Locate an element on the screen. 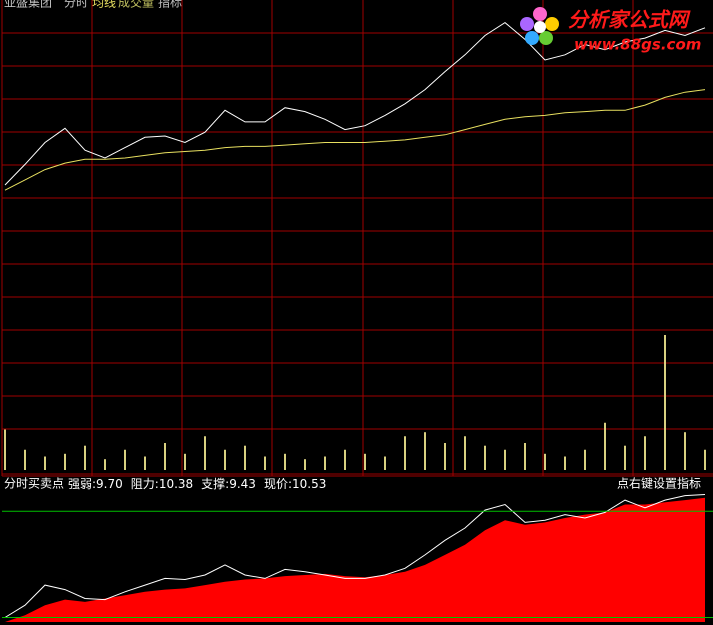 This screenshot has width=713, height=625. legend-value: 10.38 is located at coordinates (176, 484).